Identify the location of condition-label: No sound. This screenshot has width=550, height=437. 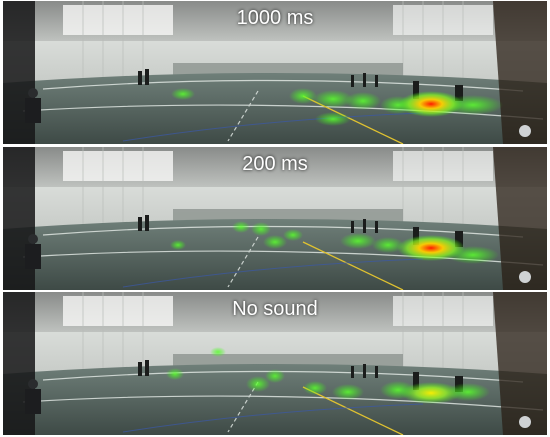
(275, 309).